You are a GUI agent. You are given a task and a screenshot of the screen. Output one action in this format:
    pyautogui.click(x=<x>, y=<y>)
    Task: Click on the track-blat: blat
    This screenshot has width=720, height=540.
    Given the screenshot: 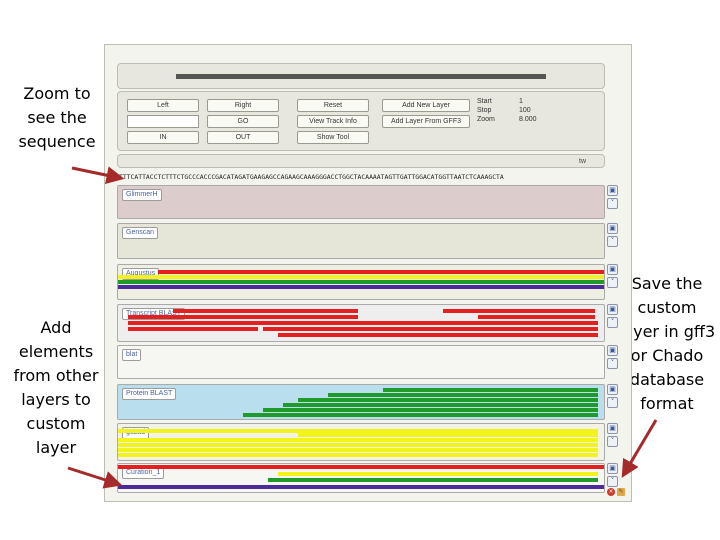 What is the action you would take?
    pyautogui.click(x=361, y=362)
    